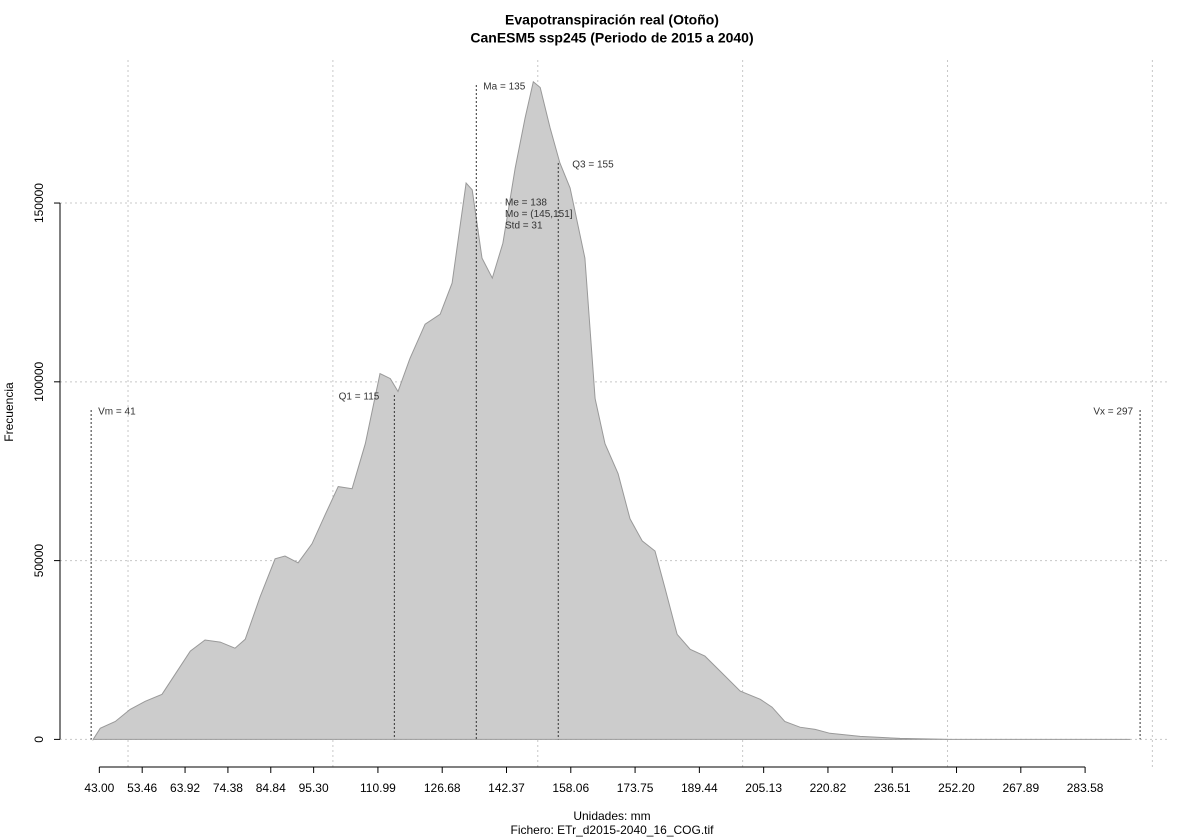  I want to click on annotation-label: Vm = 41, so click(117, 412).